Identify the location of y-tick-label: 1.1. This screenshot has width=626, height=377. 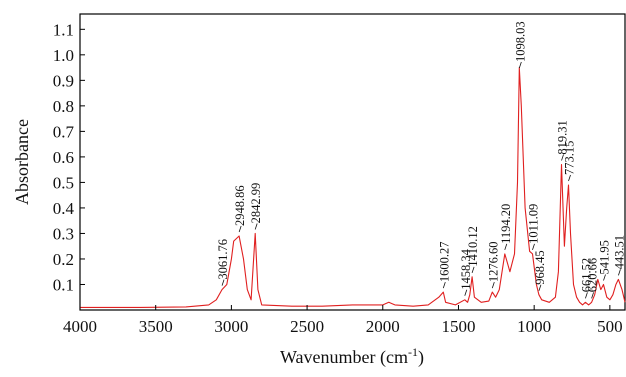
(63, 29).